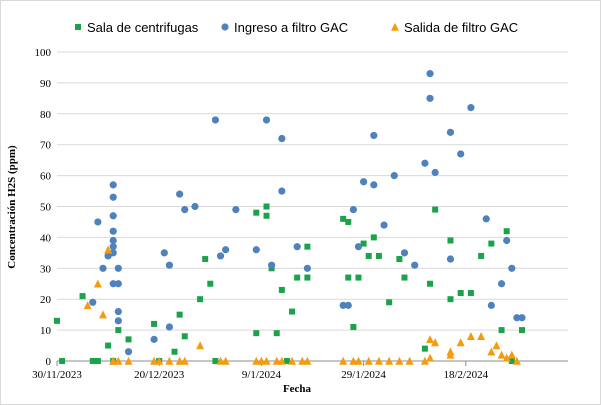  Describe the element at coordinates (43, 53) in the screenshot. I see `y-tick-label: 100` at that location.